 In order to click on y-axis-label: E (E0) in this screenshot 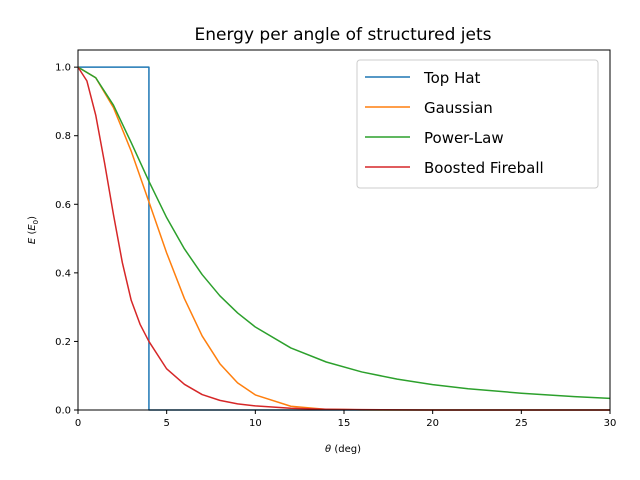, I will do `click(33, 230)`.